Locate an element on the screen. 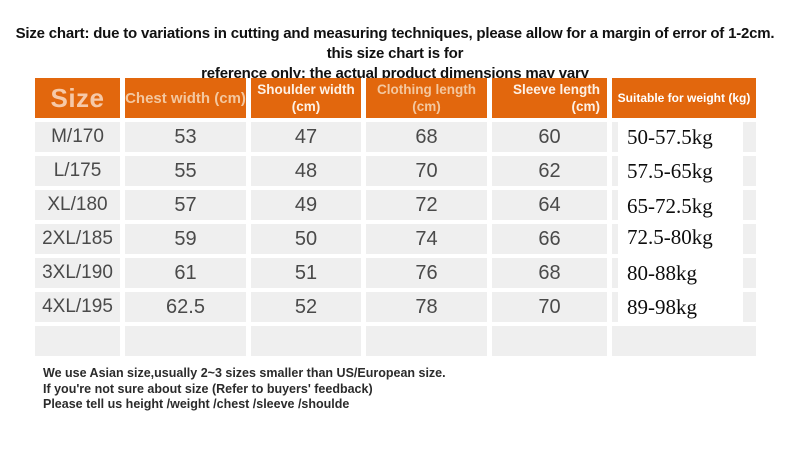 Image resolution: width=790 pixels, height=451 pixels. column-header-chest-label: Chest width (cm) is located at coordinates (185, 98).